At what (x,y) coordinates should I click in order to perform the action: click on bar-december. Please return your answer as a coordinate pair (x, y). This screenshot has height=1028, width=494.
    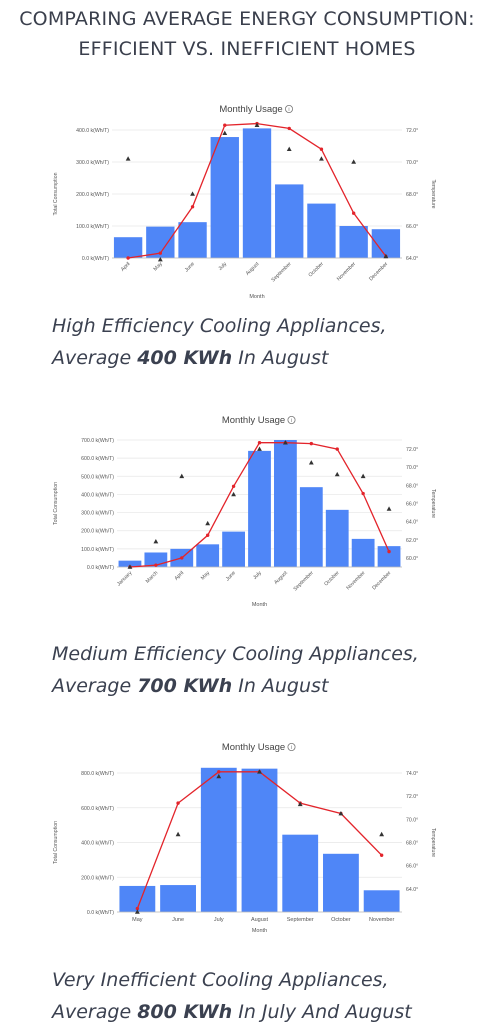
    Looking at the image, I should click on (389, 556).